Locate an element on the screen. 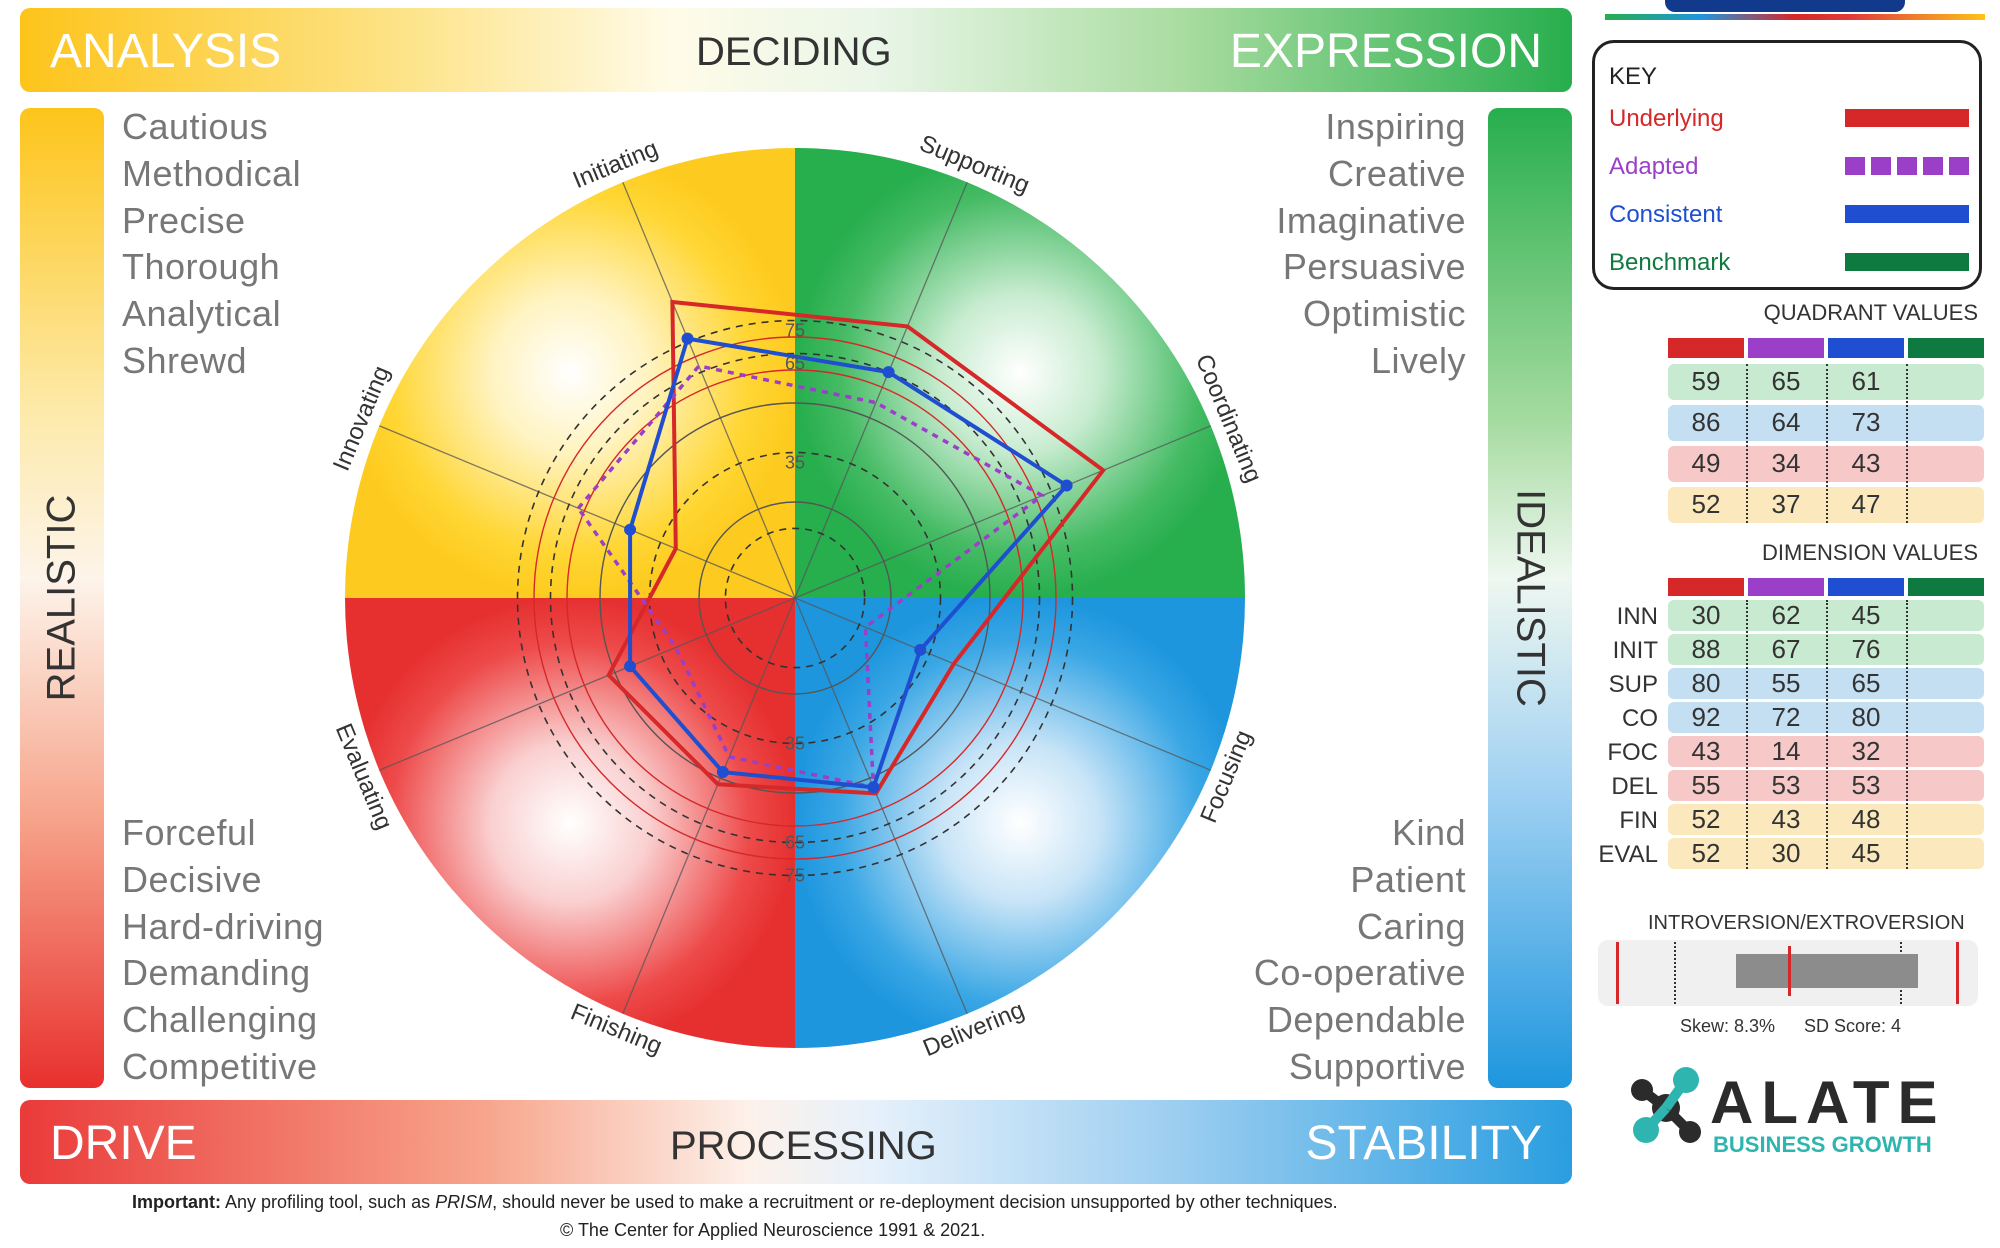 The height and width of the screenshot is (1248, 2000). row-label: CO is located at coordinates (1640, 718).